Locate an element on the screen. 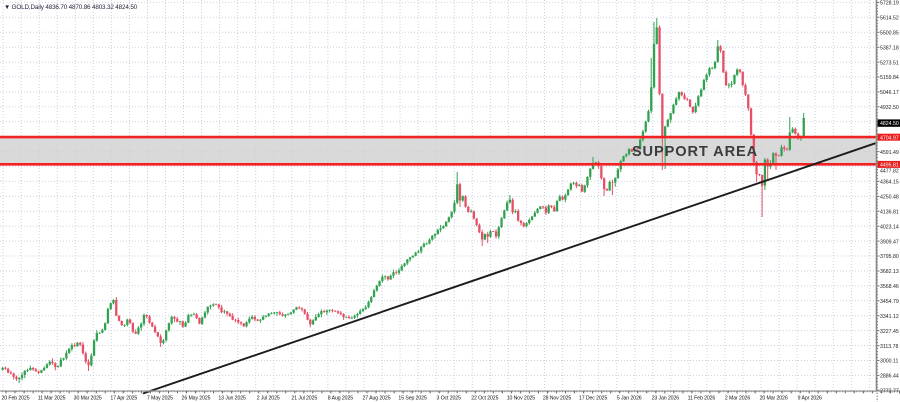 This screenshot has height=402, width=900. svg-text: 5614.52 is located at coordinates (889, 19).